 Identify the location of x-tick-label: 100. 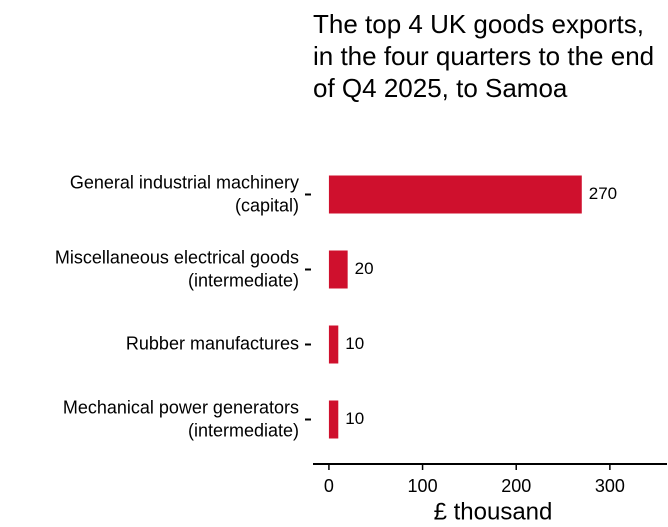
(423, 486).